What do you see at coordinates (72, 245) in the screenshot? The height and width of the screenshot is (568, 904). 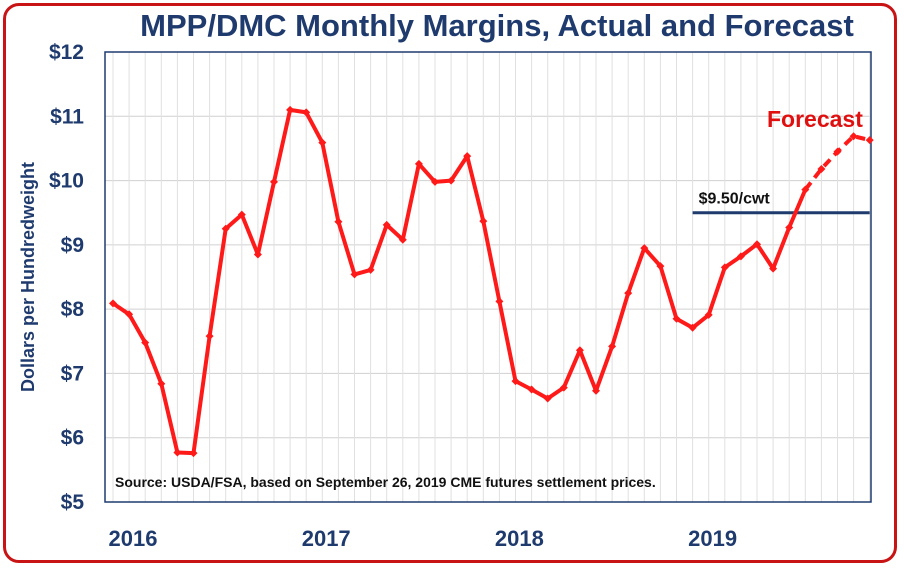 I see `y-tick-label: $9` at bounding box center [72, 245].